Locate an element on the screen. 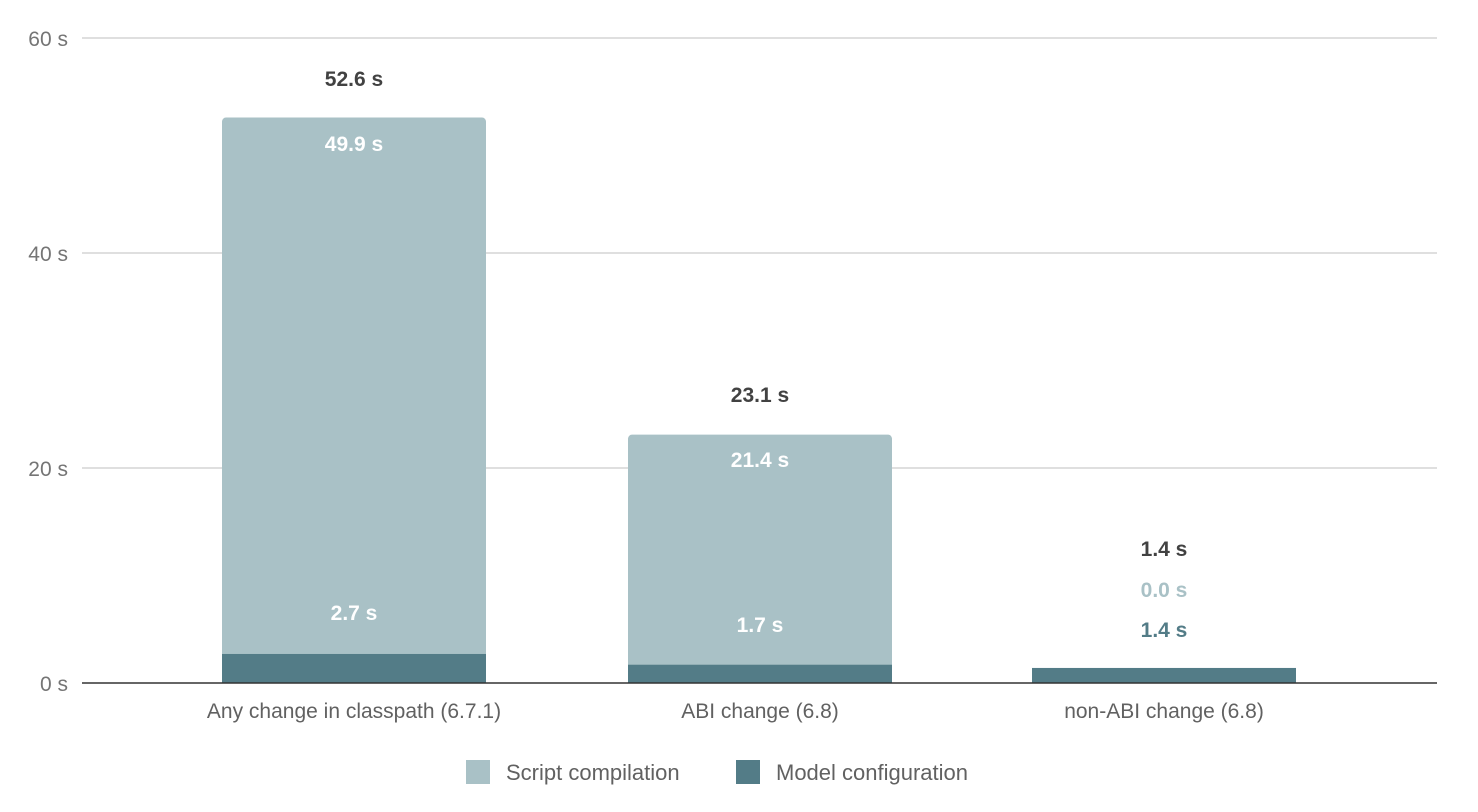 This screenshot has height=812, width=1478. legend-label: Script compilation is located at coordinates (593, 772).